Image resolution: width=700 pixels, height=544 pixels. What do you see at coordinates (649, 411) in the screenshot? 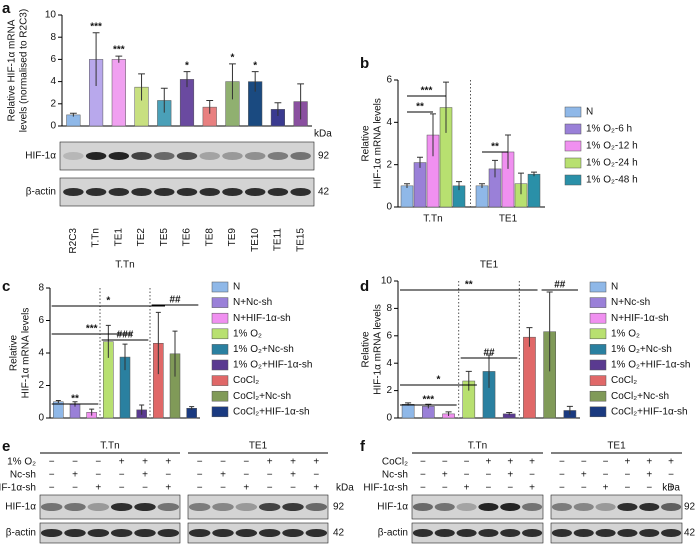
I see `legend-label: CoCl₂+HIF-1α-sh` at bounding box center [649, 411].